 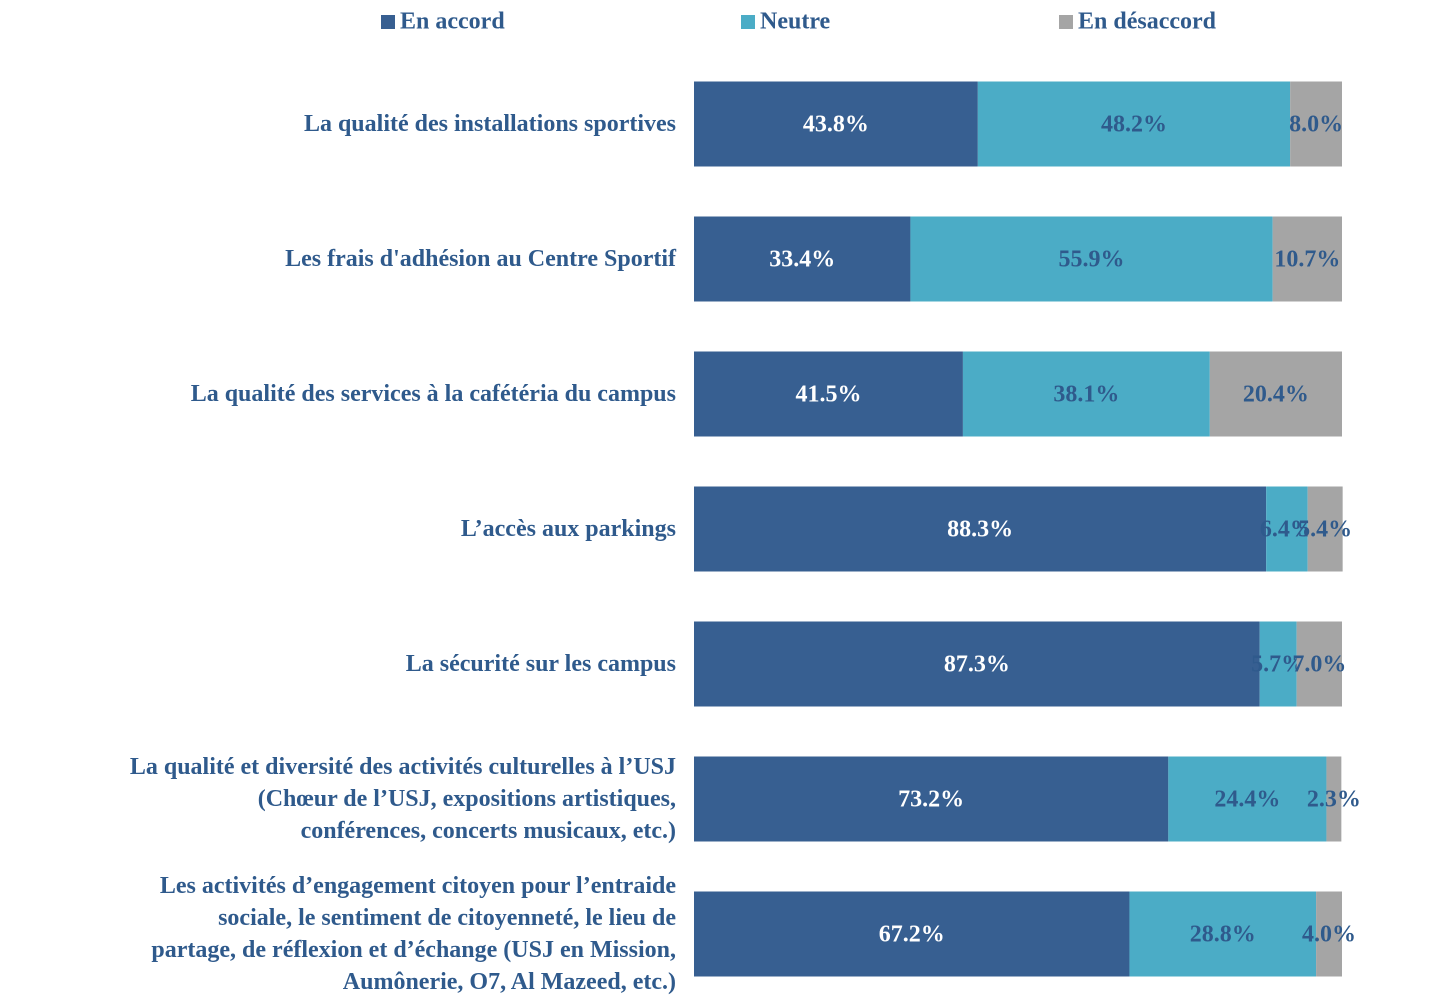 I want to click on category-label: Les frais d'adhésion au Centre Sportif, so click(x=480, y=259).